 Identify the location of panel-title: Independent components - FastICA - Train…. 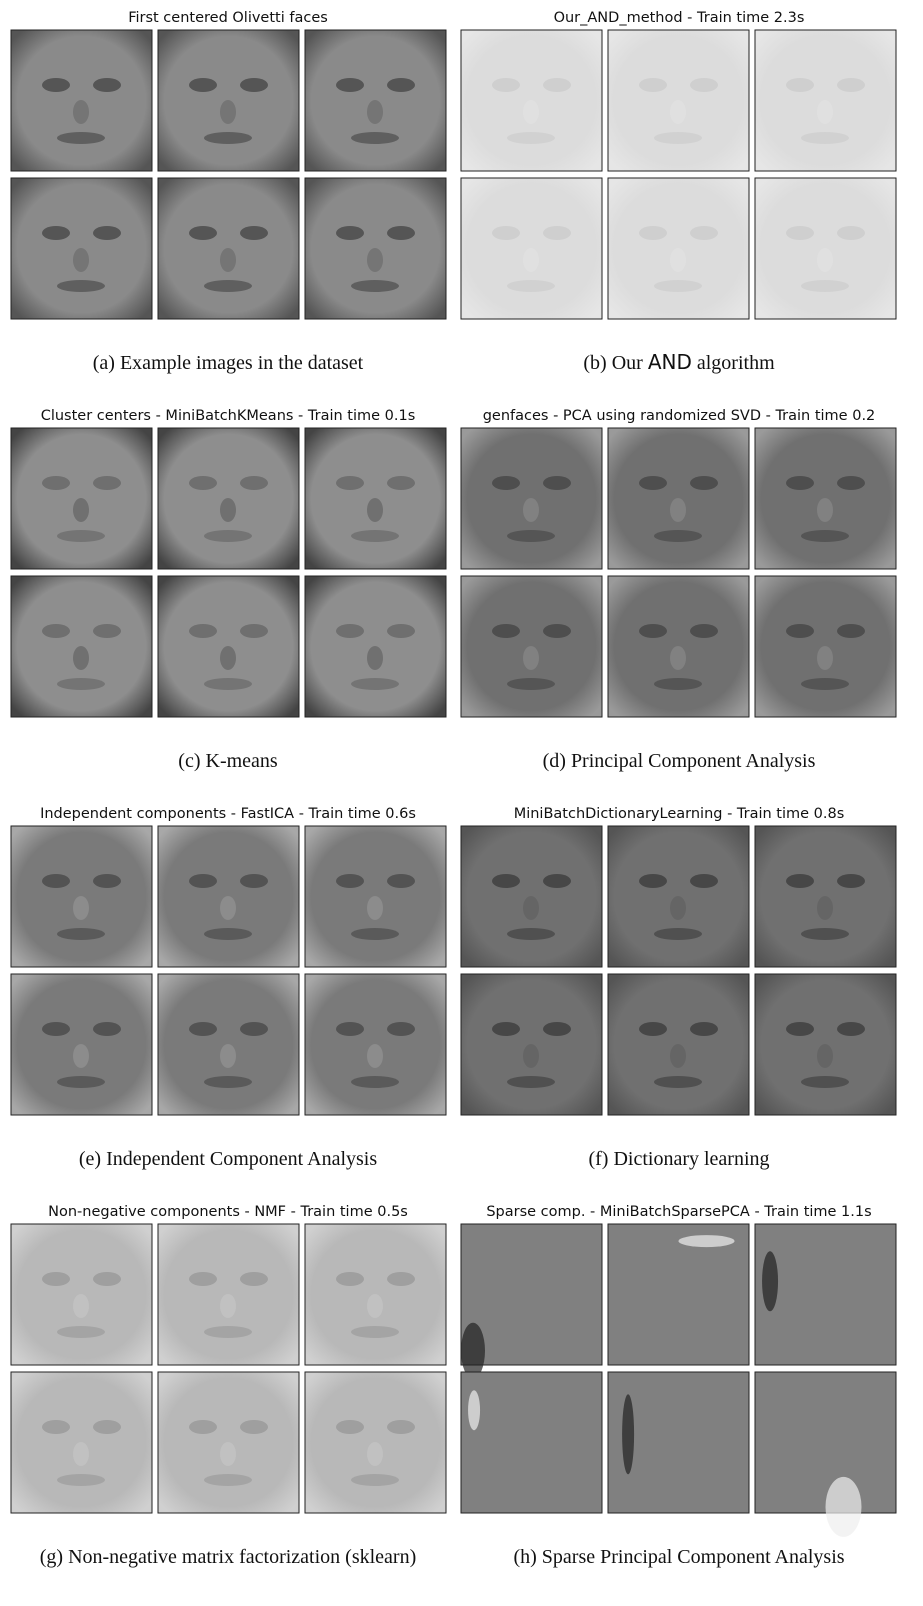
(228, 814).